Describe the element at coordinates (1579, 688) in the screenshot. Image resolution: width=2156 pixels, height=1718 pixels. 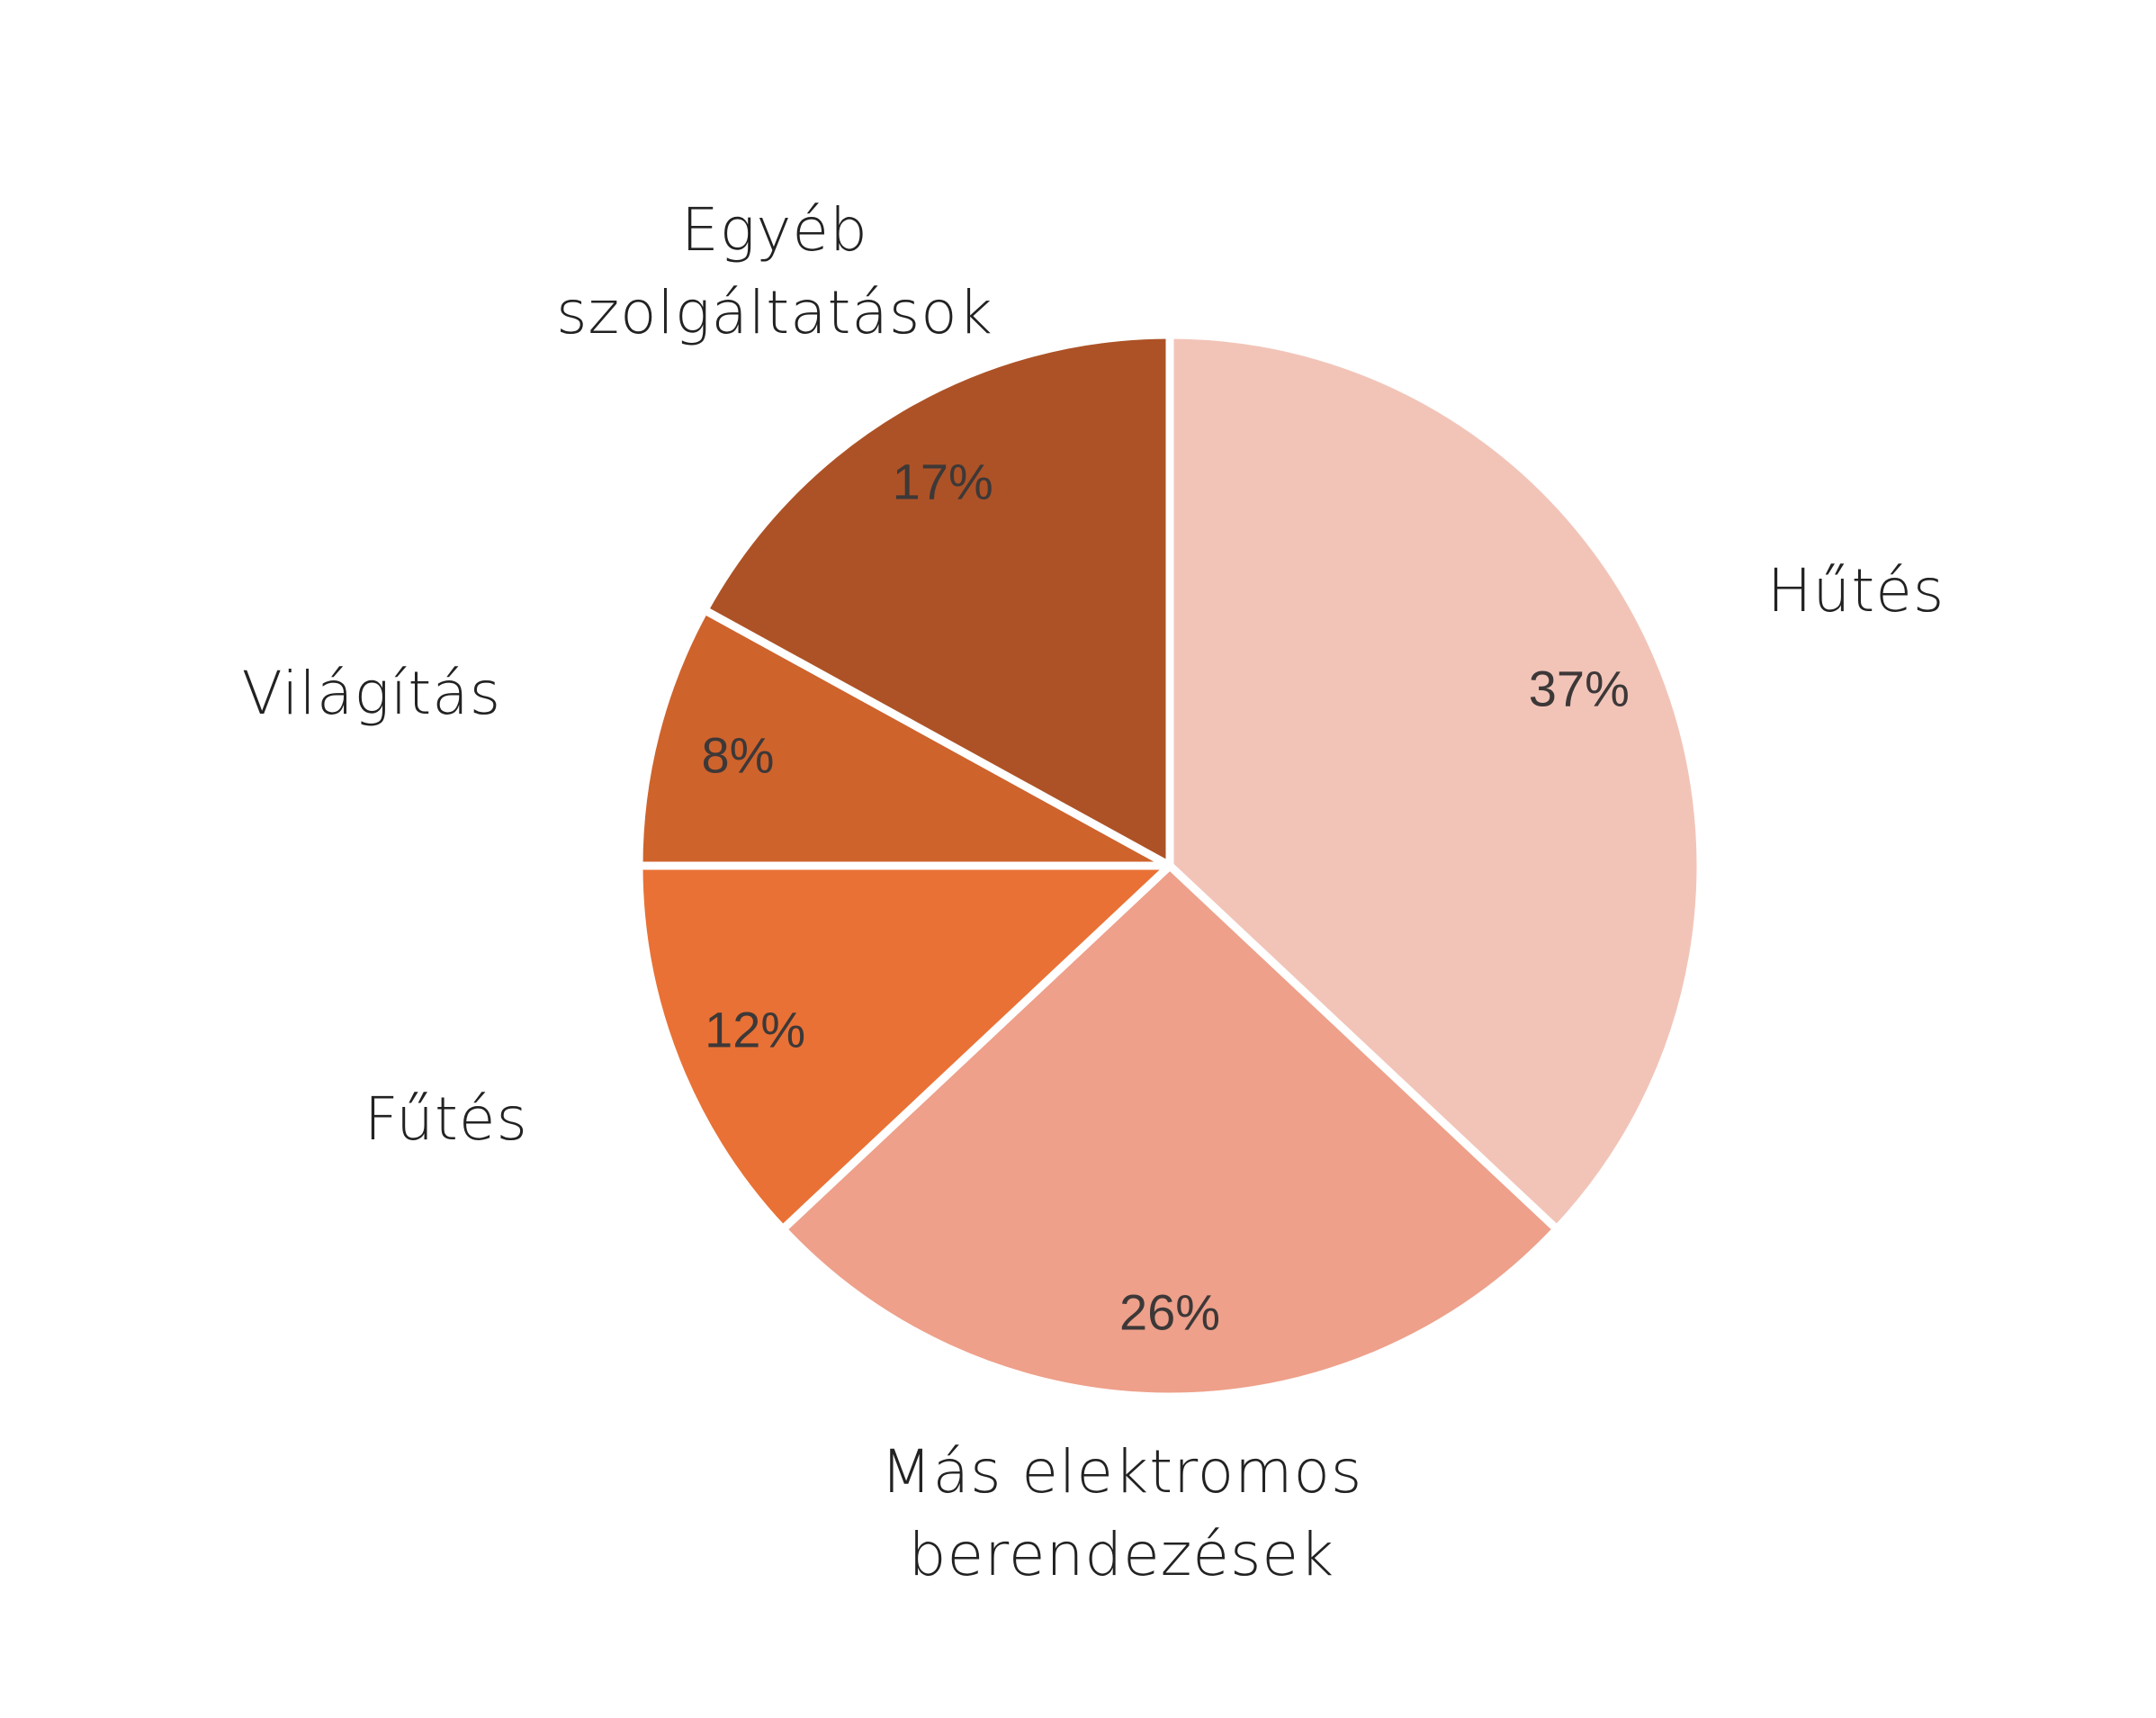
I see `value-label: 37%` at that location.